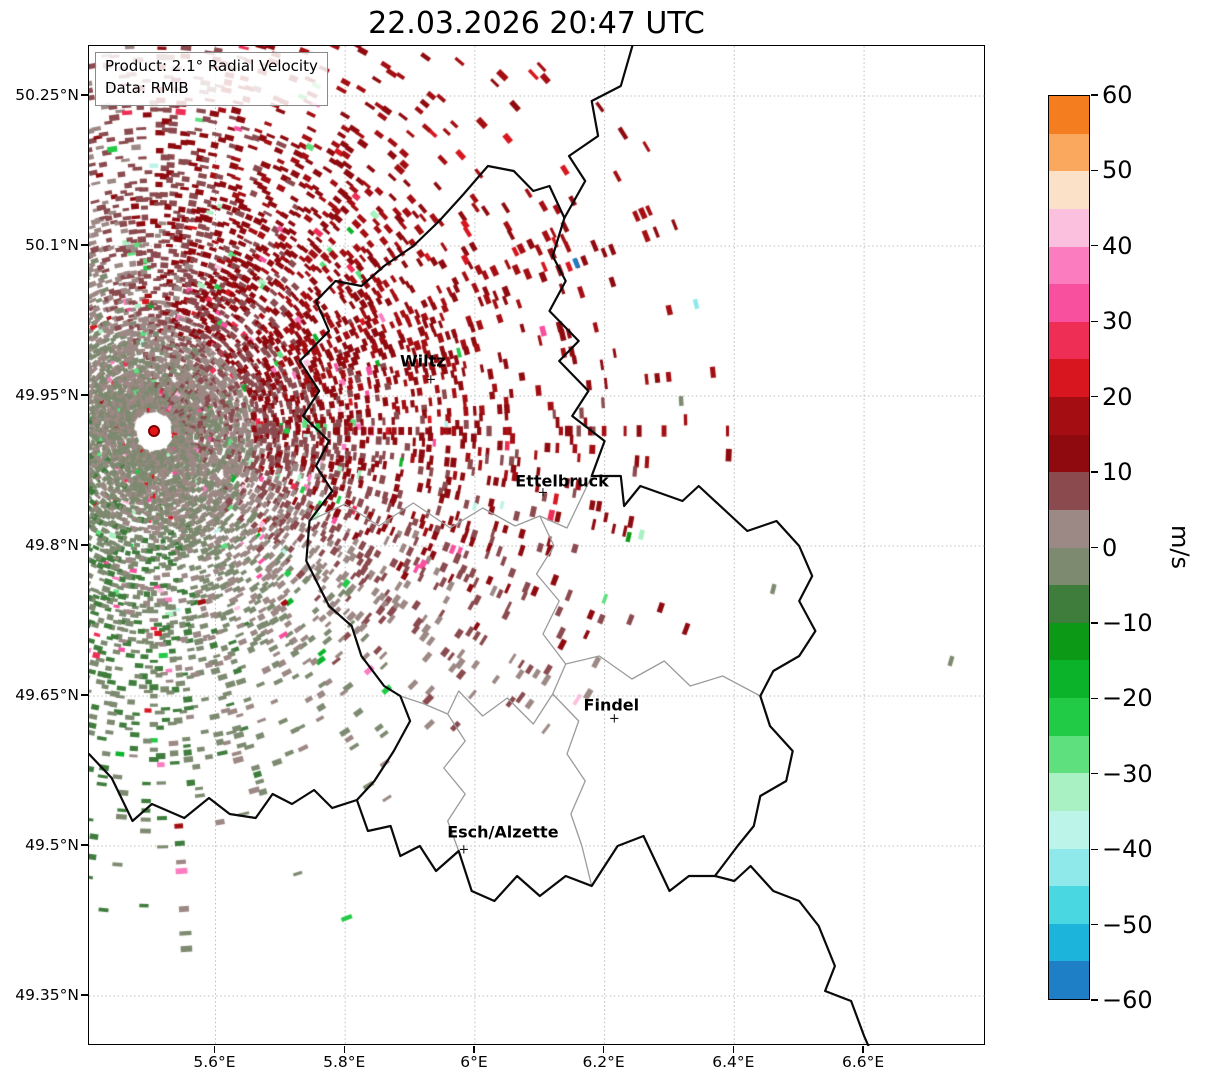 This screenshot has width=1207, height=1081. Describe the element at coordinates (423, 361) in the screenshot. I see `city-label: Wiltz` at that location.